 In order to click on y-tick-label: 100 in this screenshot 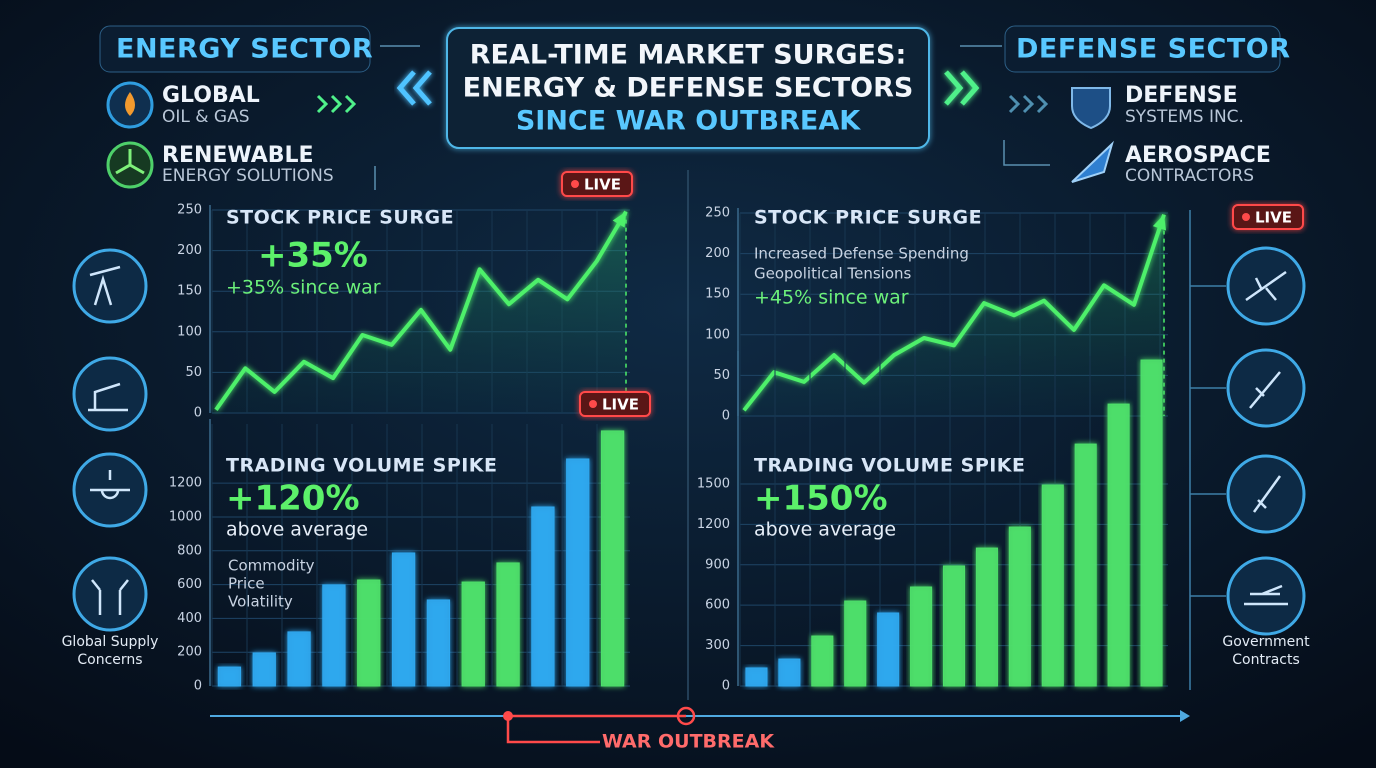, I will do `click(189, 331)`.